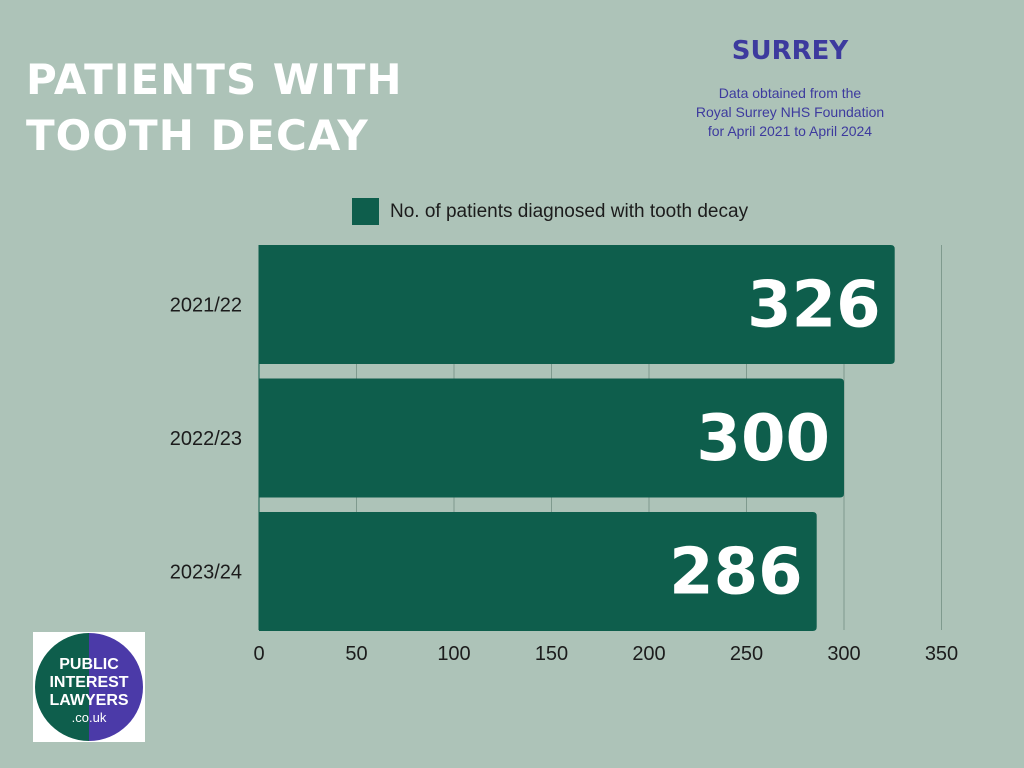  What do you see at coordinates (763, 439) in the screenshot?
I see `bar-value-label: 300` at bounding box center [763, 439].